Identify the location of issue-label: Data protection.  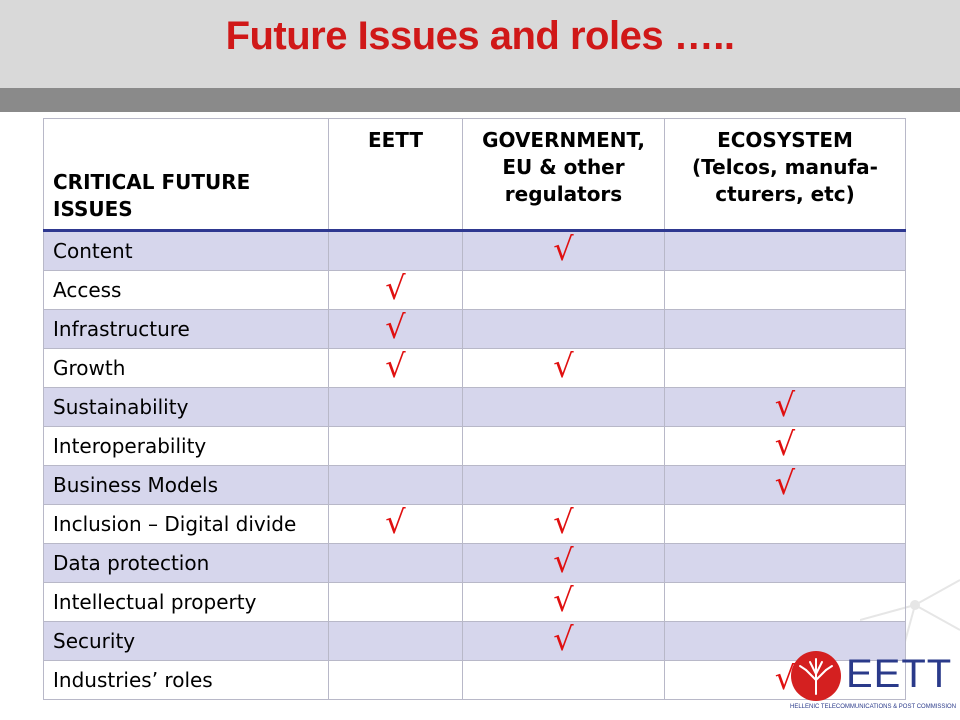
(186, 563).